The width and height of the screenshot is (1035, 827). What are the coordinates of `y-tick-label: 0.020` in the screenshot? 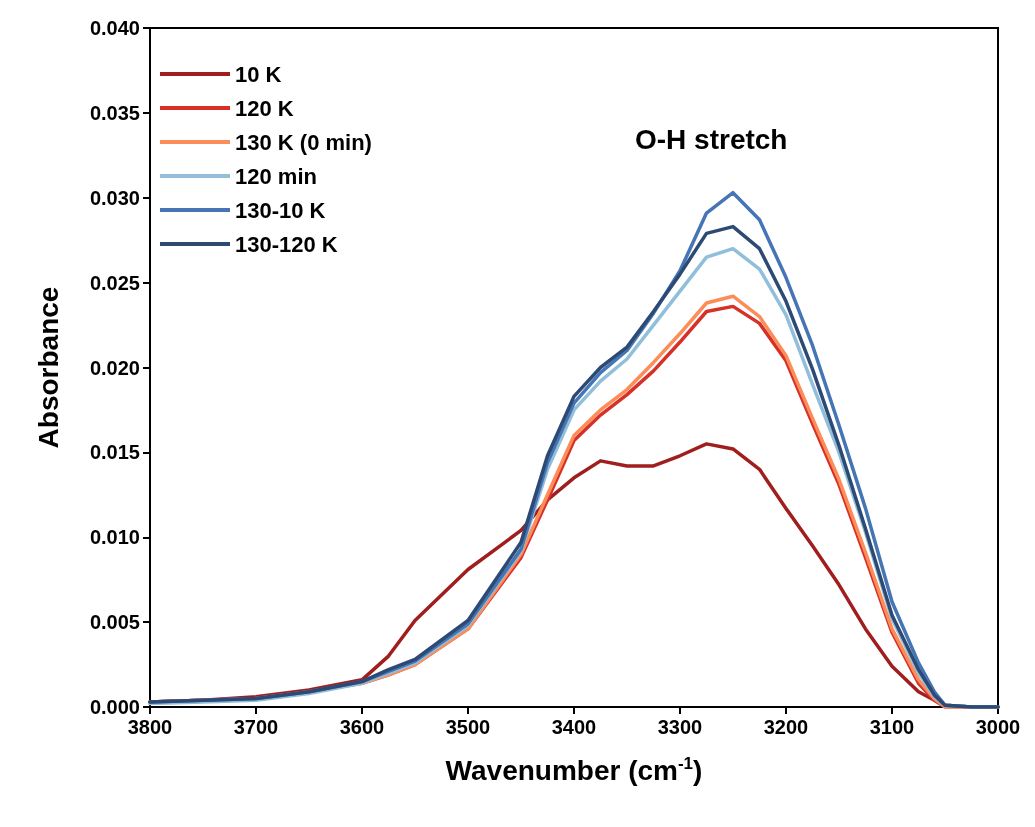 It's located at (114, 367).